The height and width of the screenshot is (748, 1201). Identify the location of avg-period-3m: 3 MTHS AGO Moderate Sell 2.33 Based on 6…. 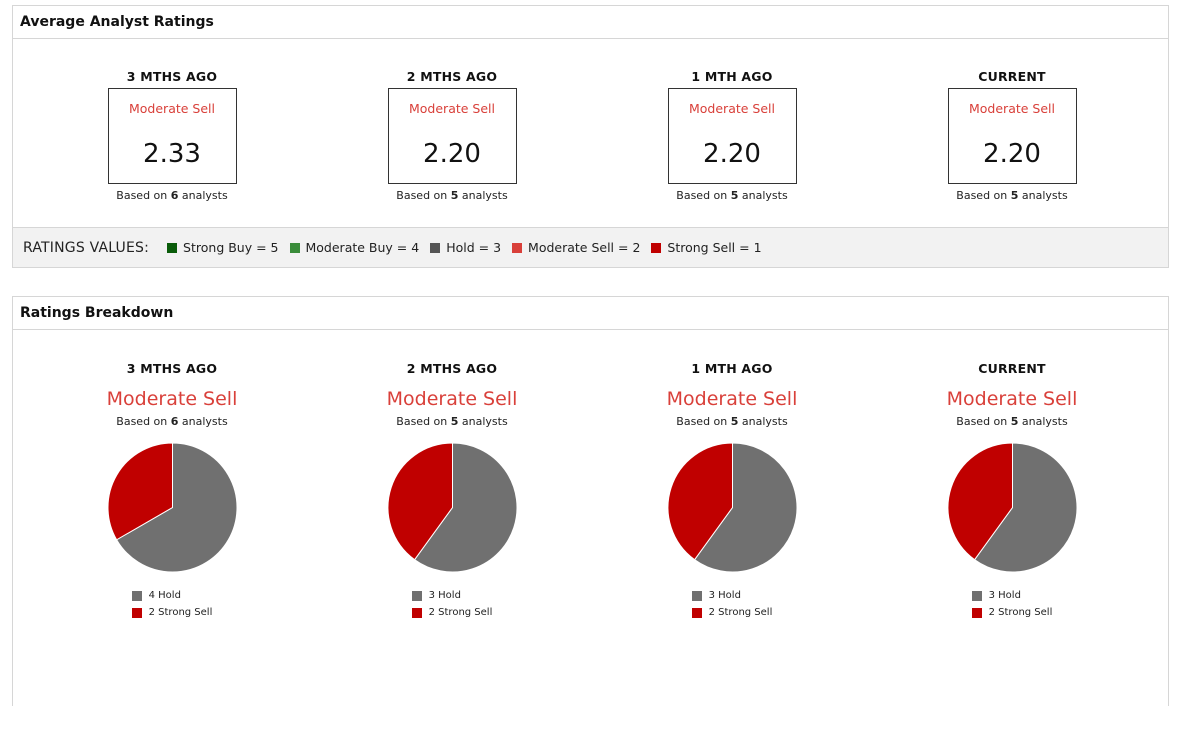
(172, 135).